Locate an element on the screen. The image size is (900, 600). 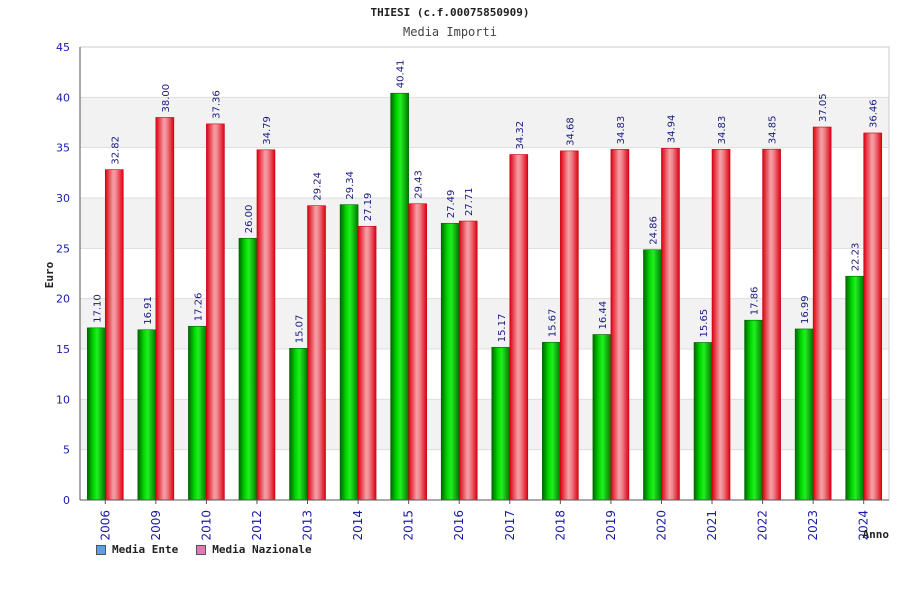
x-tick-label: 2006 is located at coordinates (105, 525).